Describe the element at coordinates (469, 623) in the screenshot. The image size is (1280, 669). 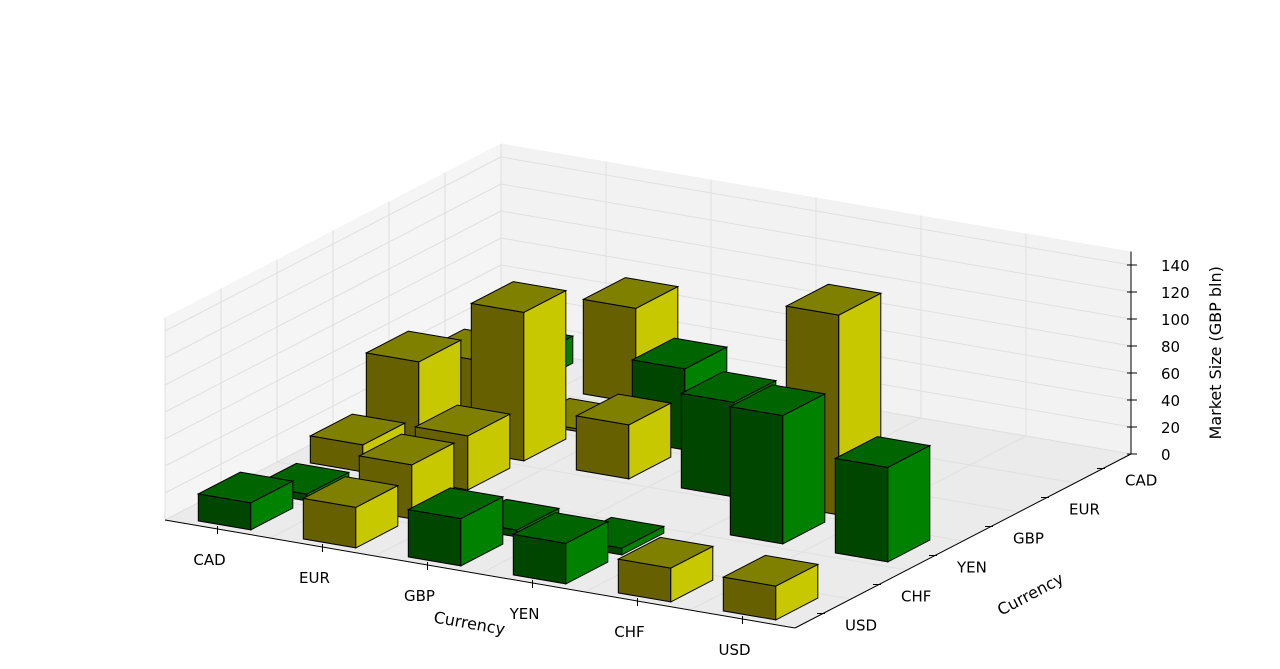
I see `x-axis-title: Currency` at that location.